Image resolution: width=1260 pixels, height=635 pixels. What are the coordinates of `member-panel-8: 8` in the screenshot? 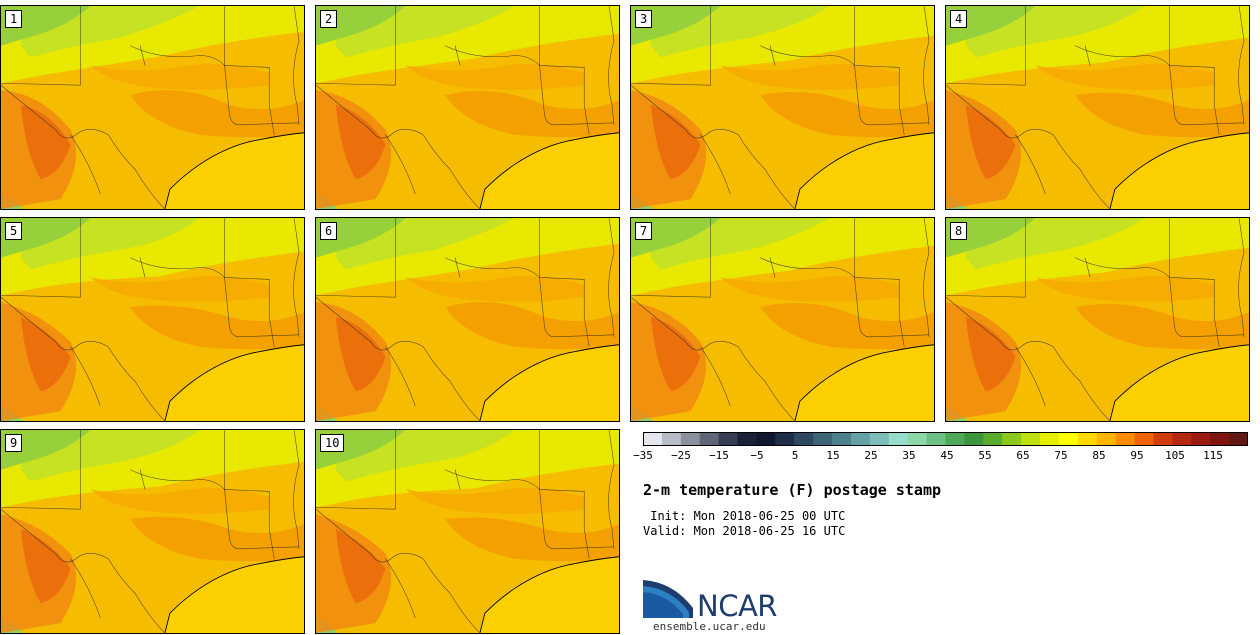 It's located at (1097, 319).